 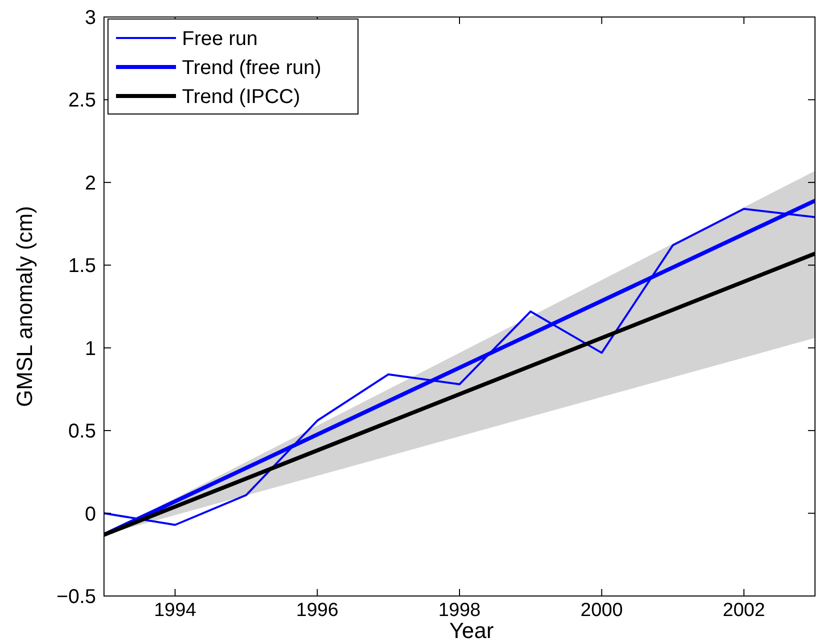 What do you see at coordinates (82, 431) in the screenshot?
I see `y-tick-label: 0.5` at bounding box center [82, 431].